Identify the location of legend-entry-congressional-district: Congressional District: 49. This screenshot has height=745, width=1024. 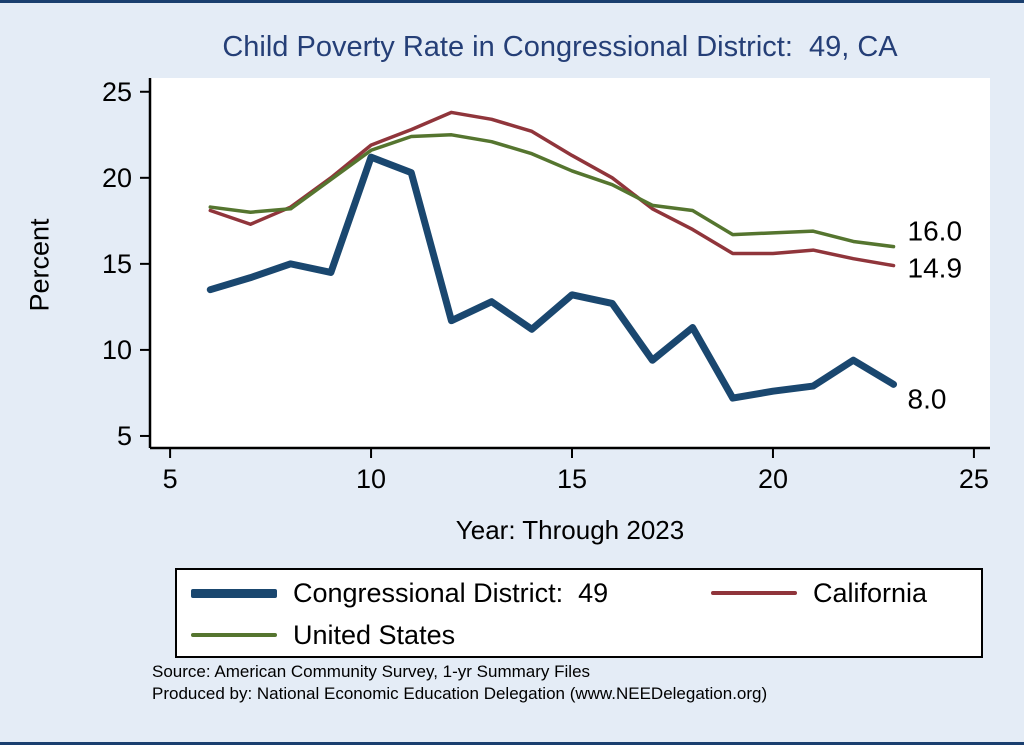
(451, 593).